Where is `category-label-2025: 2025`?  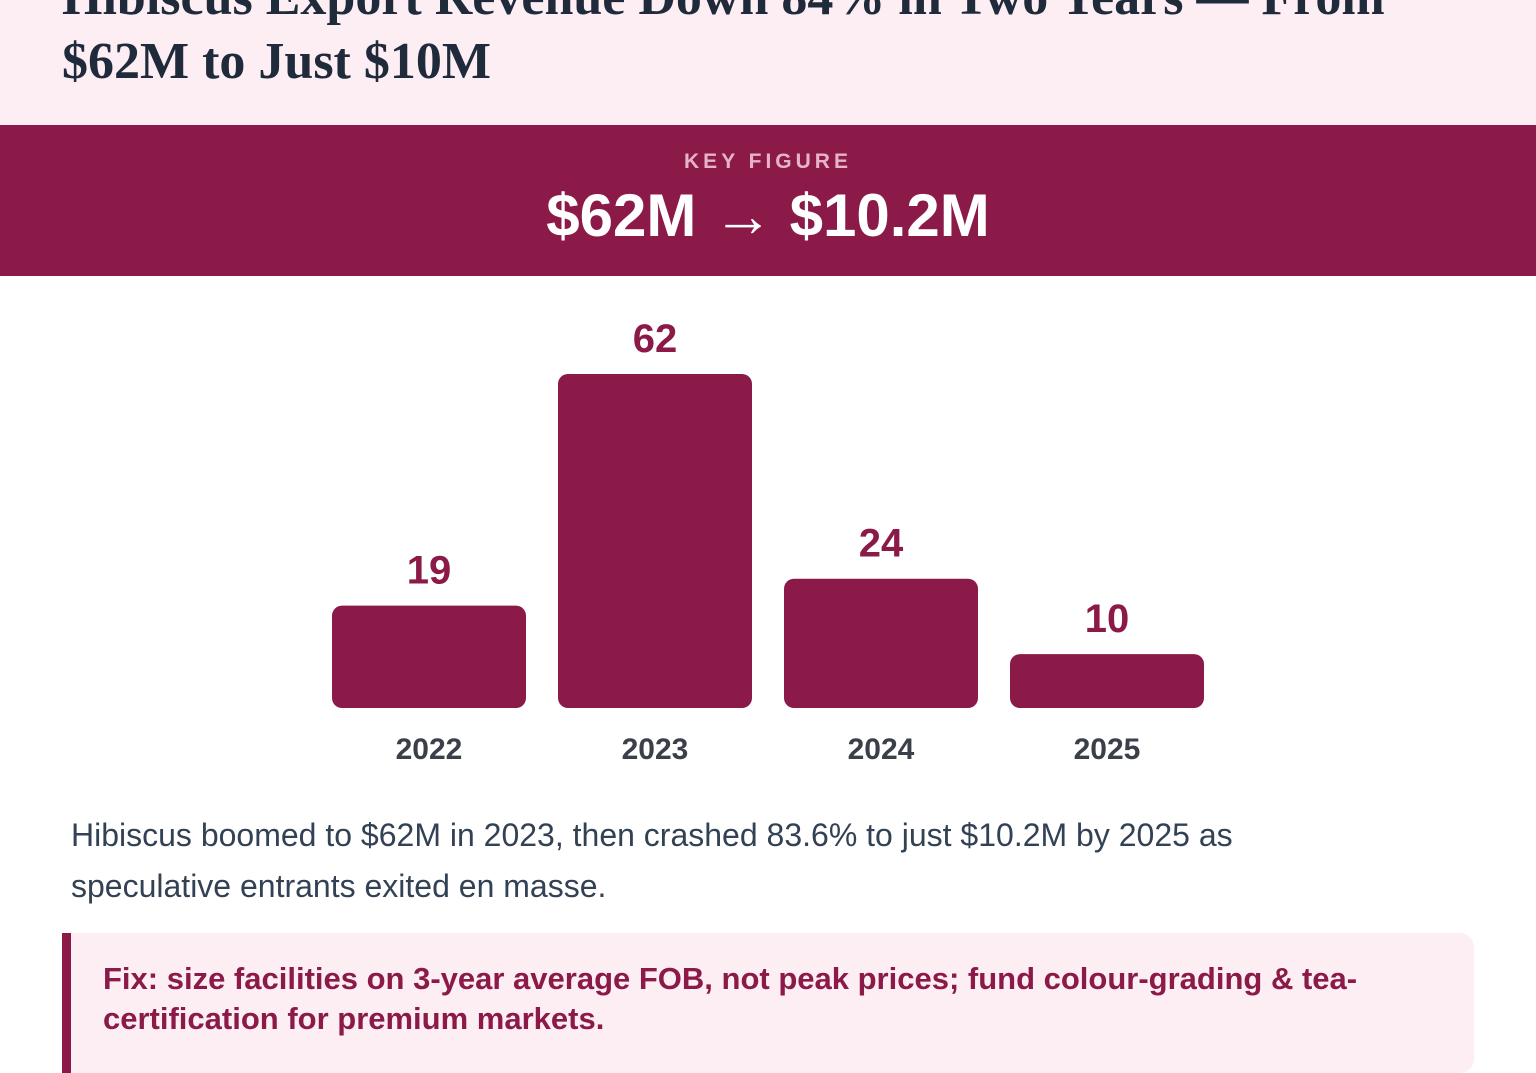 category-label-2025: 2025 is located at coordinates (1107, 749).